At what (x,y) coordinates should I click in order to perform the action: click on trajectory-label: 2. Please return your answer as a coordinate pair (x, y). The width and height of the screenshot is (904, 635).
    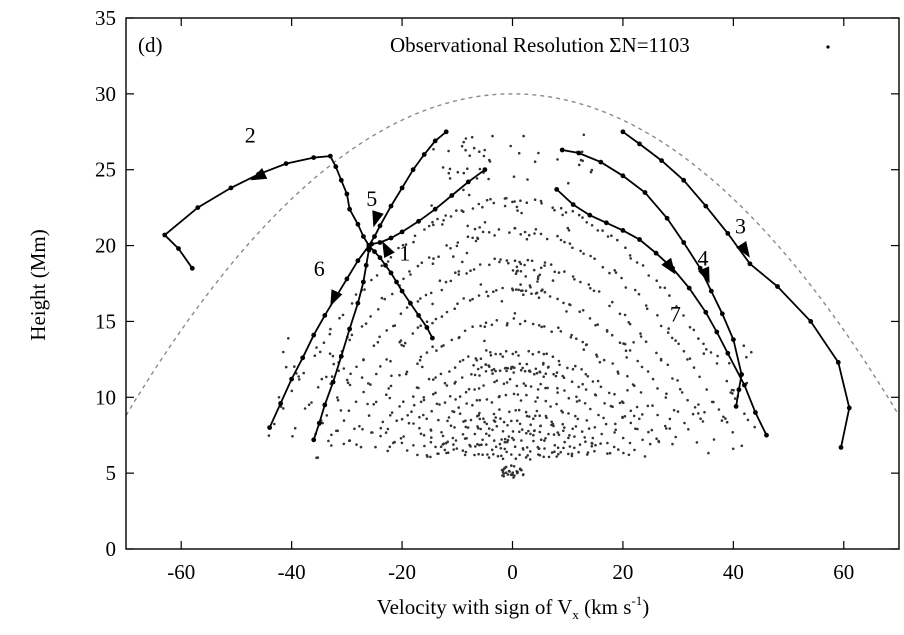
    Looking at the image, I should click on (250, 134).